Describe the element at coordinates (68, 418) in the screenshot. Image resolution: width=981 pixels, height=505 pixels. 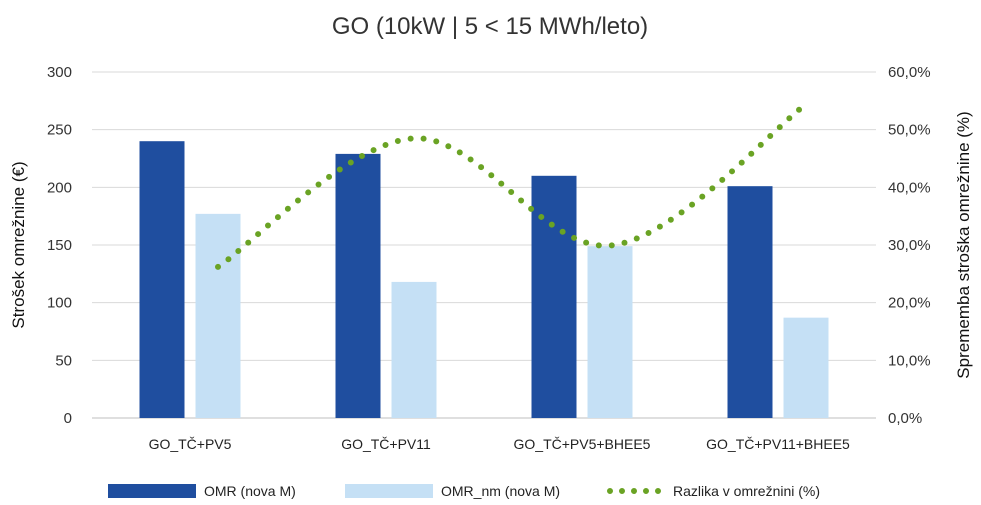
I see `y-tick-label: 0` at that location.